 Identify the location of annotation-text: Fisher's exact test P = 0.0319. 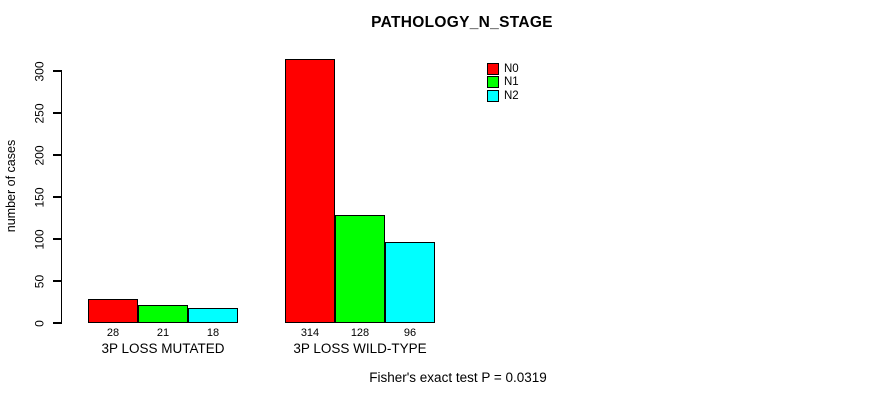
(458, 377).